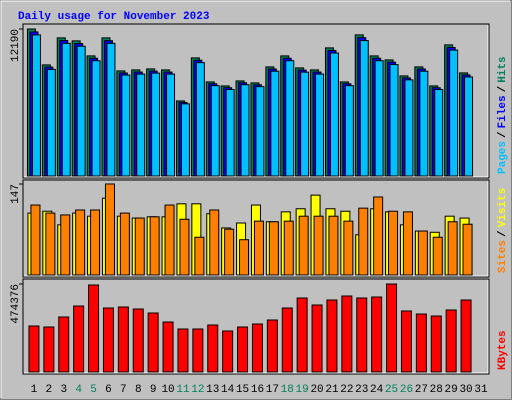  Describe the element at coordinates (421, 390) in the screenshot. I see `x-tick-label: 27` at that location.